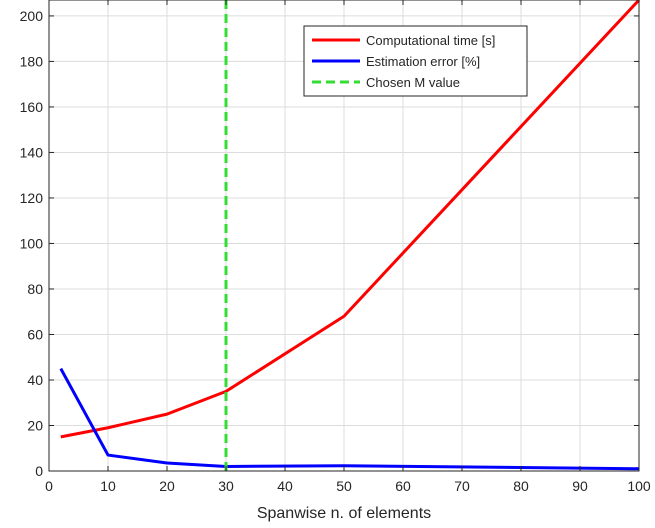  What do you see at coordinates (403, 486) in the screenshot?
I see `x-tick-label: 60` at bounding box center [403, 486].